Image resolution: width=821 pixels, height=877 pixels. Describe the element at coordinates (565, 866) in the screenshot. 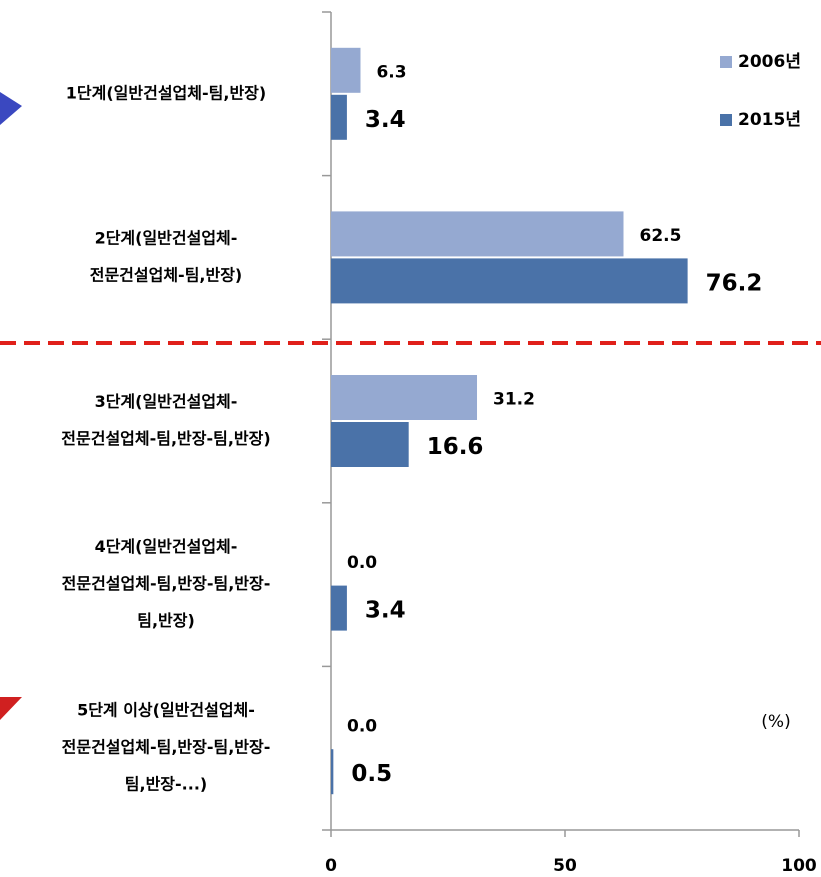

I see `x-tick-label: 50` at that location.